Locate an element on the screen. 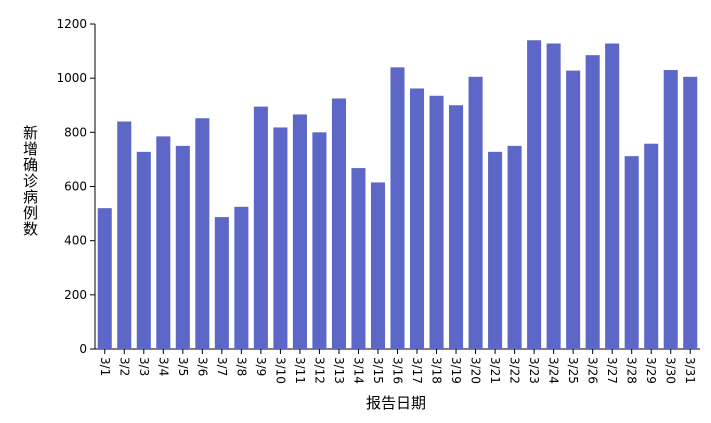 This screenshot has height=423, width=711. x-tick-label: 3/17 is located at coordinates (417, 370).